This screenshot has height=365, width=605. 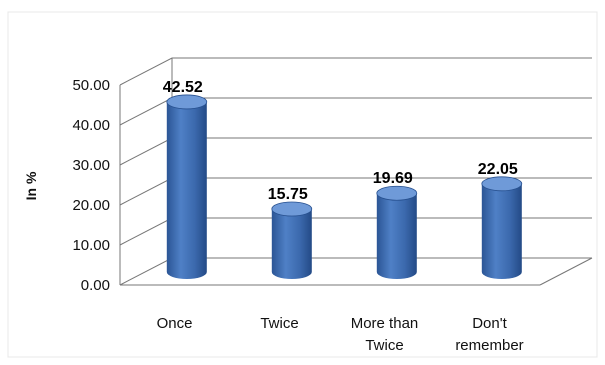 What do you see at coordinates (91, 185) in the screenshot?
I see `y-axis-ticks: 0.00 10.00 20.00 30.00 40.00 50.00` at bounding box center [91, 185].